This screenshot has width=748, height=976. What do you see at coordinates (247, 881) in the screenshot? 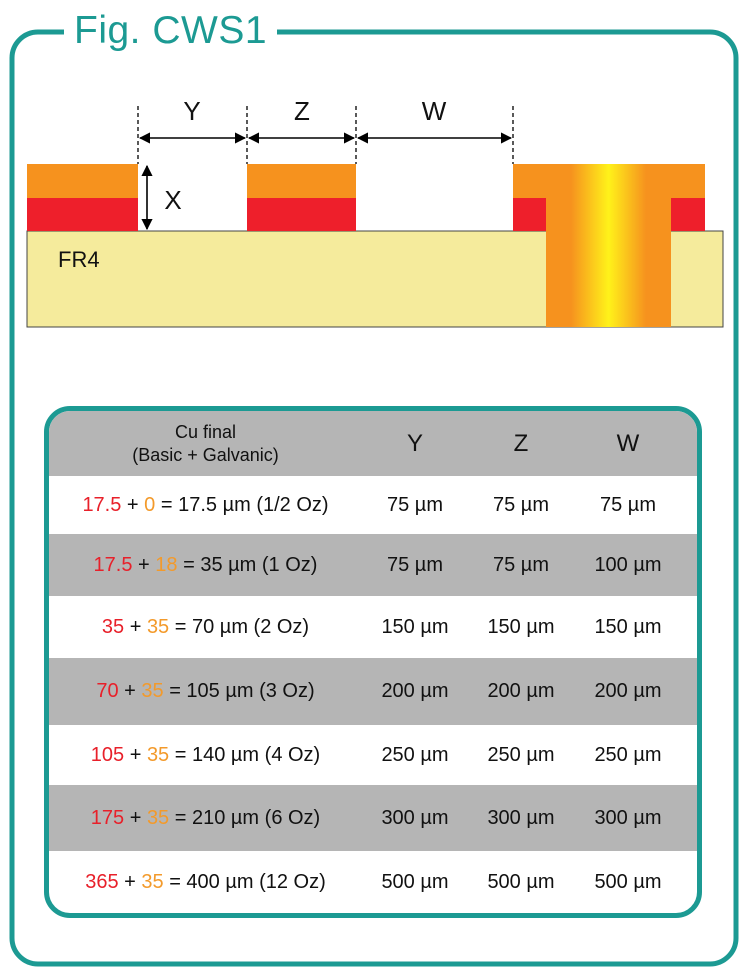
I see `total-value: = 400 µm (12 Oz)` at bounding box center [247, 881].